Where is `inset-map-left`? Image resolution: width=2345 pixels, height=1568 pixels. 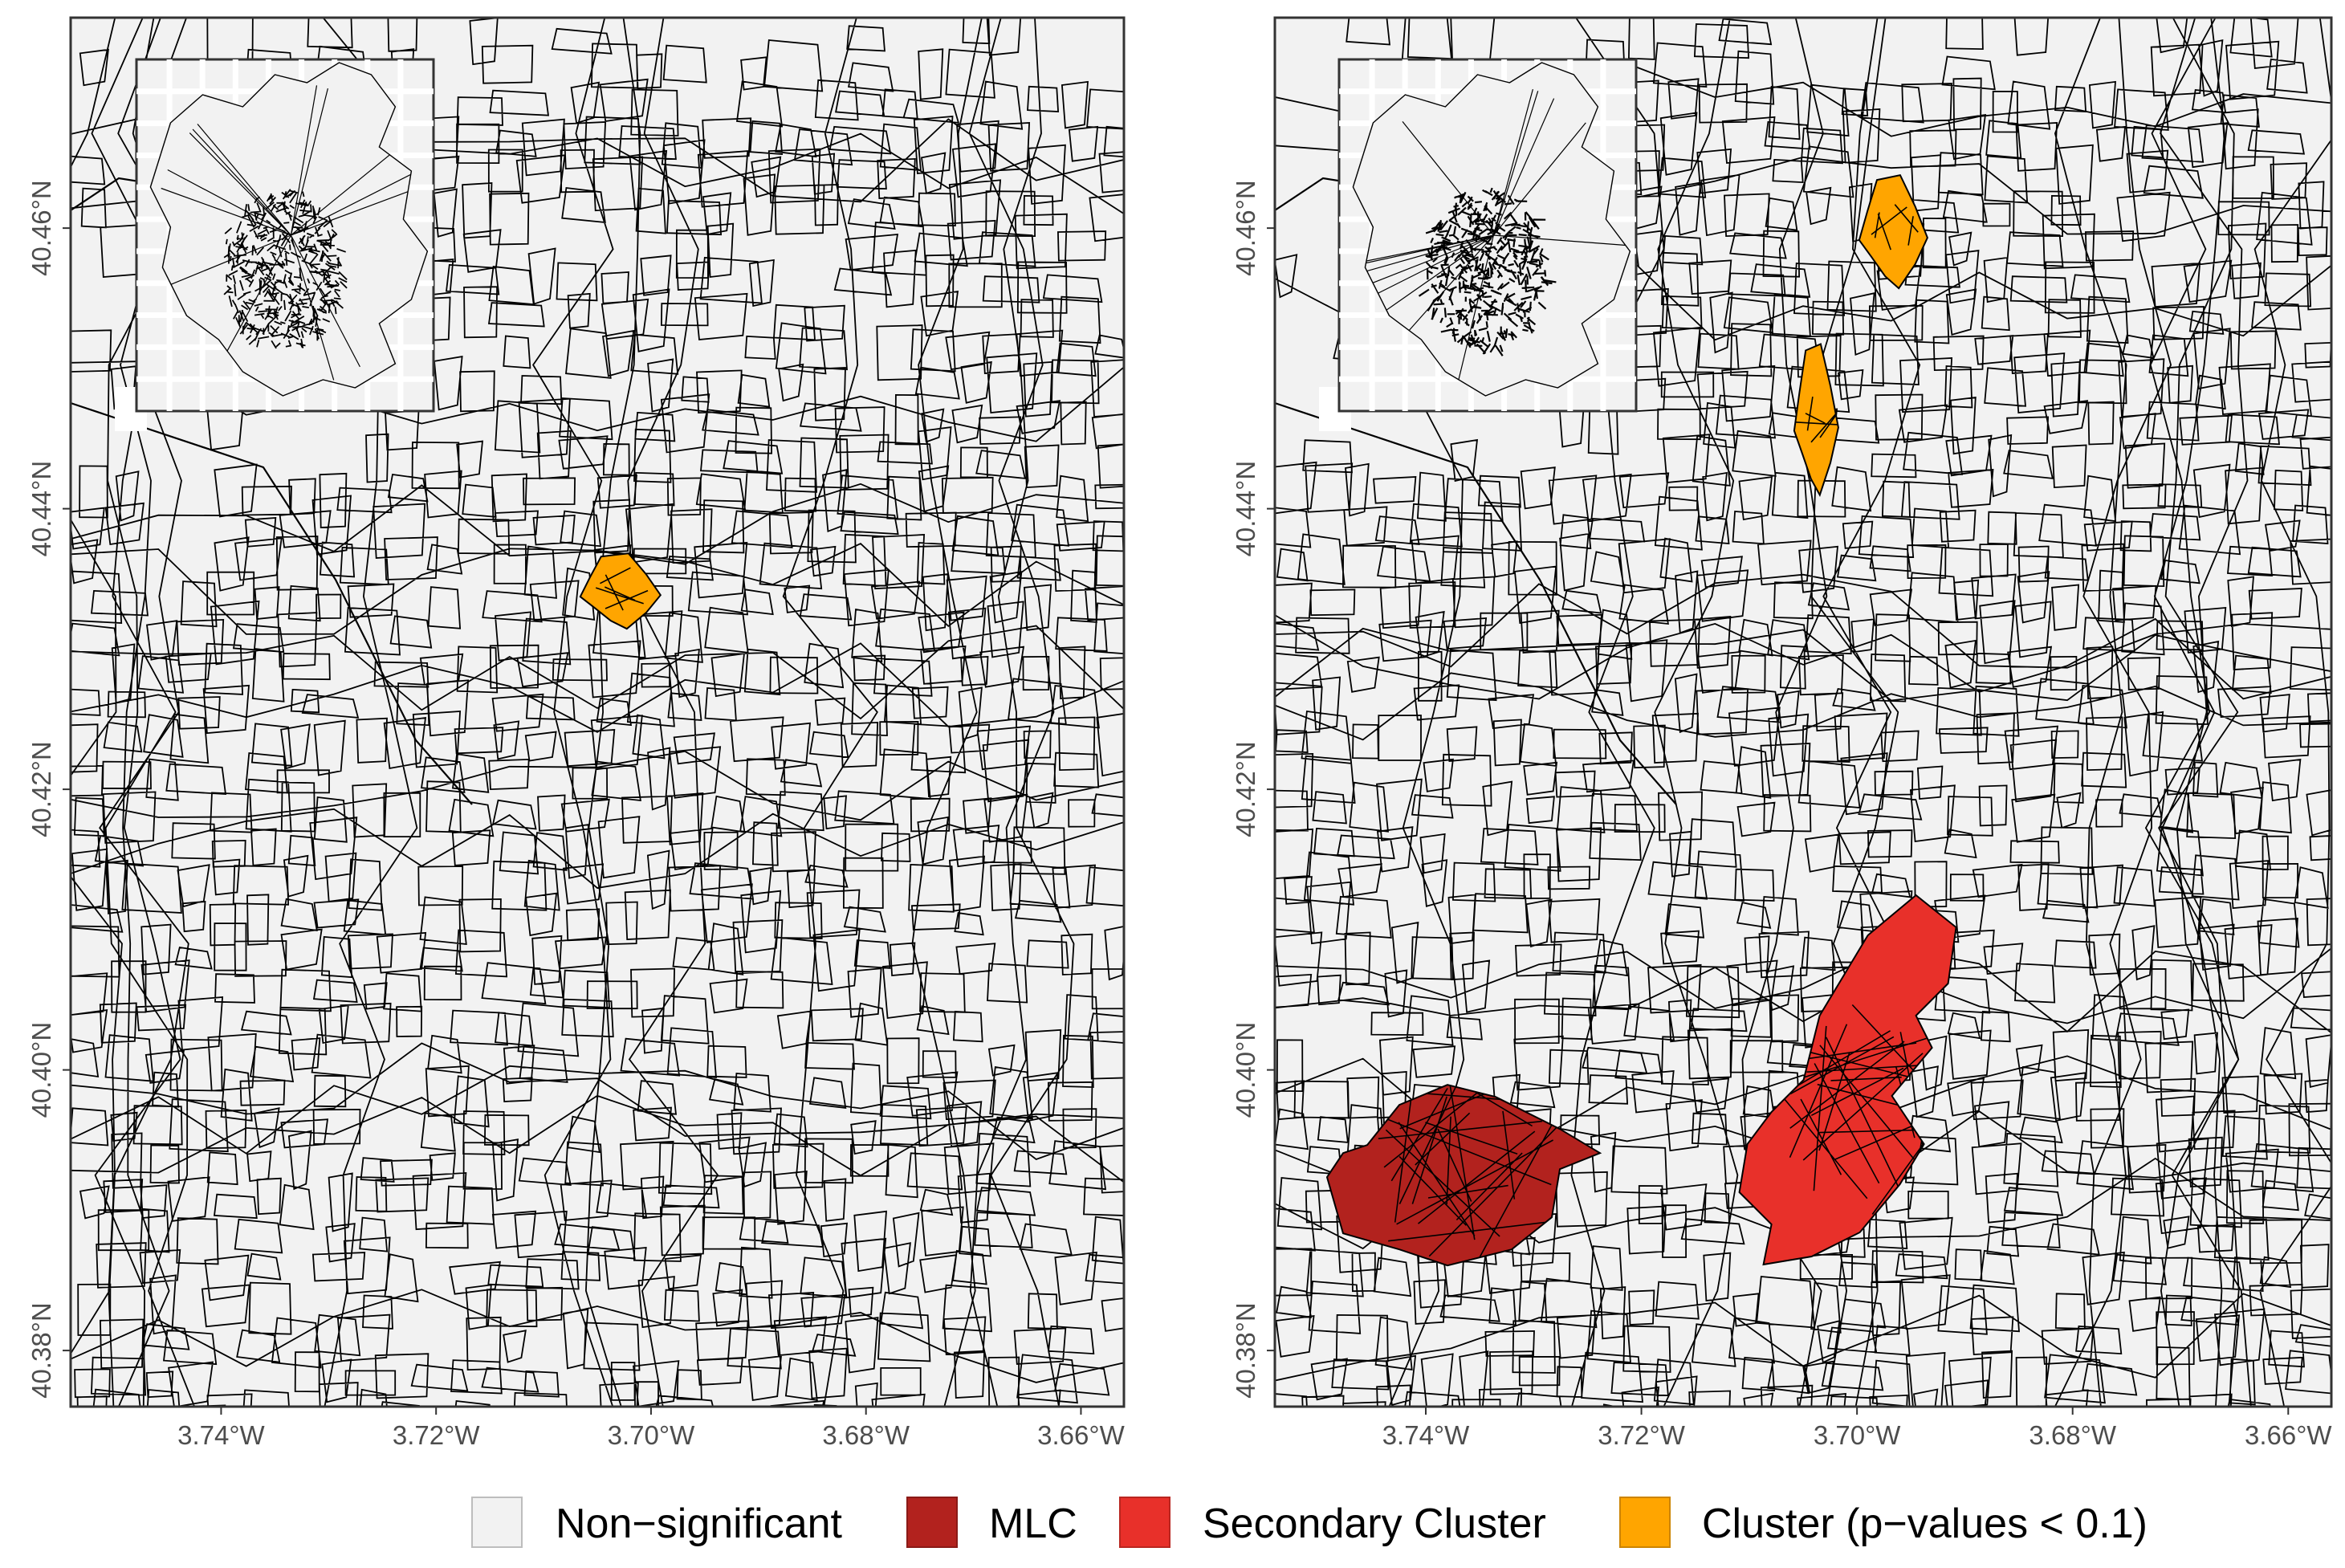
inset-map-left is located at coordinates (275, 244).